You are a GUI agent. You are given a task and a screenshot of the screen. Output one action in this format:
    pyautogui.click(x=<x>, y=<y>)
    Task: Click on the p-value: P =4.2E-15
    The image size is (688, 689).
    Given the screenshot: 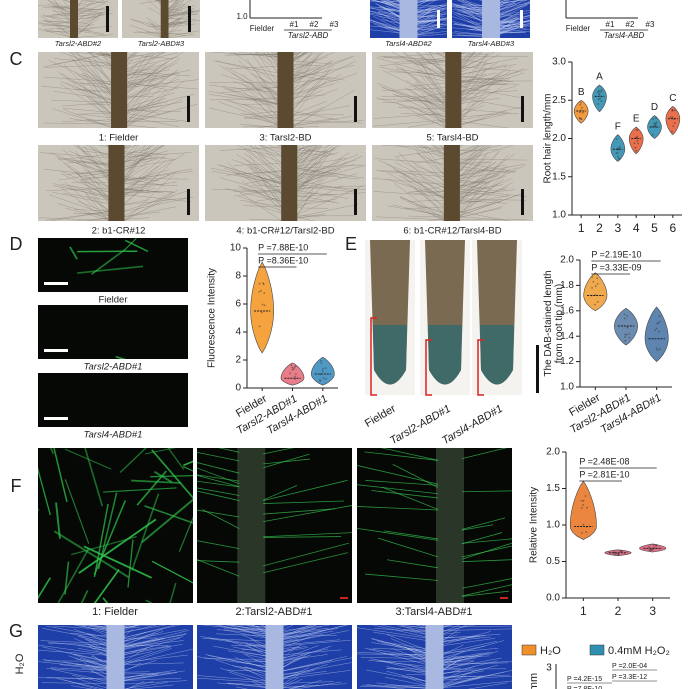 What is the action you would take?
    pyautogui.click(x=584, y=679)
    